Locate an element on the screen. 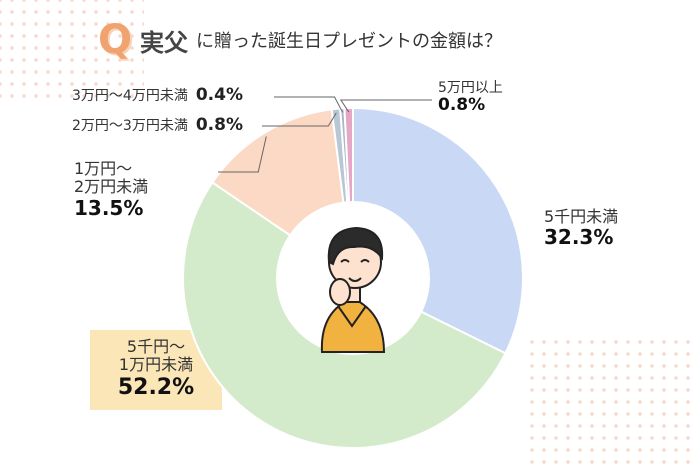 Image resolution: width=690 pixels, height=466 pixels. label-slice-1: 5千円未満 32.3% is located at coordinates (581, 228).